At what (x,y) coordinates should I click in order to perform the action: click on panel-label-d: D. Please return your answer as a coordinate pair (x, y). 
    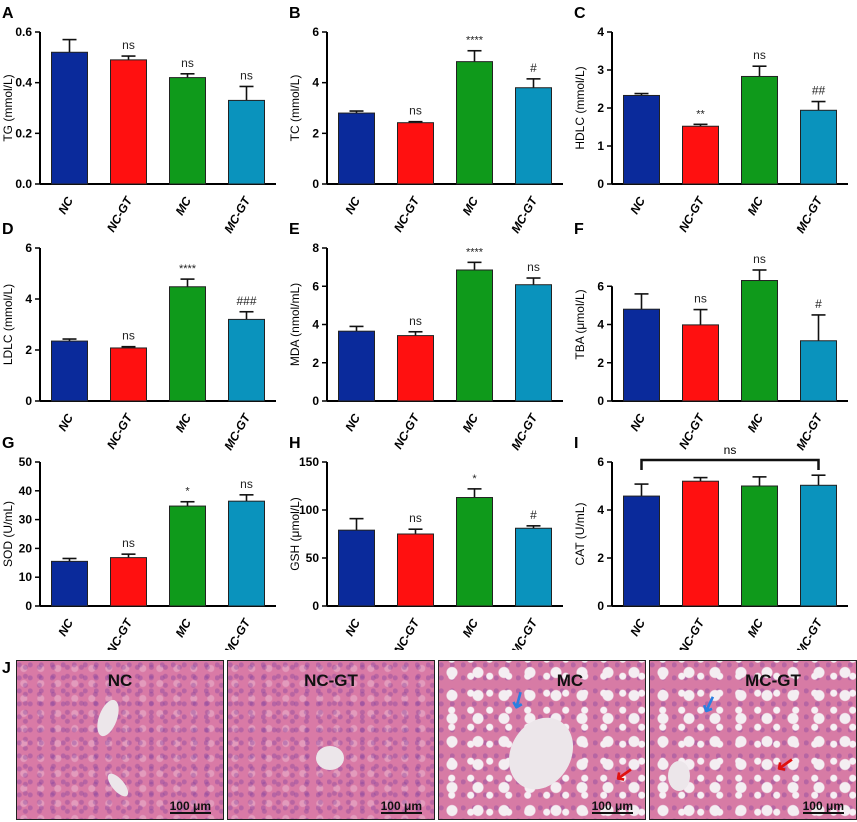
    Looking at the image, I should click on (8, 229).